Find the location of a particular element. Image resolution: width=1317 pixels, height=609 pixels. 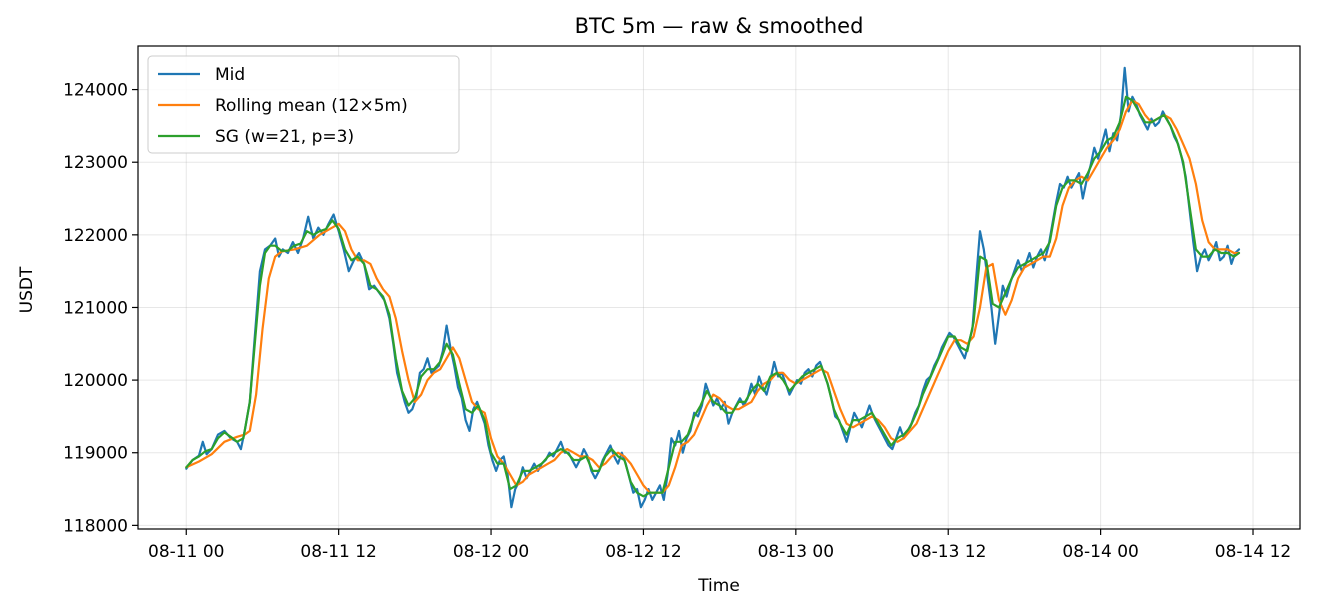

x-tick-label-3: 08-12 12 is located at coordinates (643, 552).